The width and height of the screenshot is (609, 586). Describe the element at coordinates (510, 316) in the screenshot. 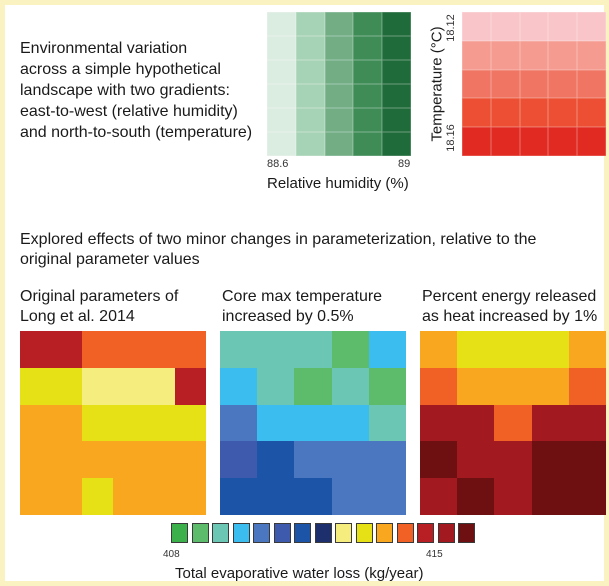

I see `map-title-heat-line2: as heat increased by 1%` at that location.